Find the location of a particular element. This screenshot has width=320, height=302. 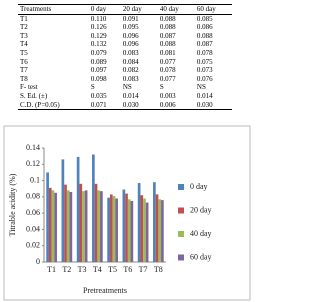

table-cell: 0.030 is located at coordinates (213, 105).